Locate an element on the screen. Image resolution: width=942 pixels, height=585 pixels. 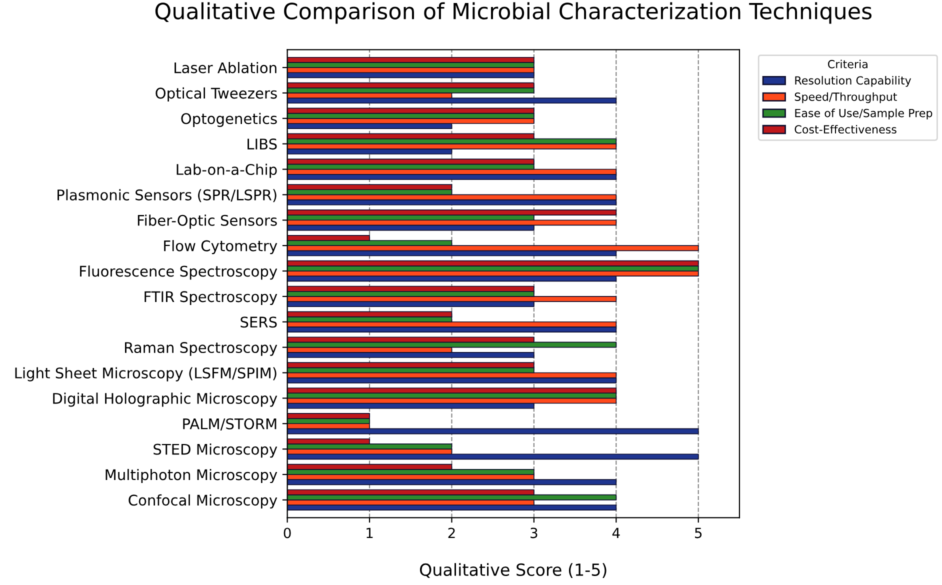
legend-label: Cost-Effectiveness is located at coordinates (845, 129).